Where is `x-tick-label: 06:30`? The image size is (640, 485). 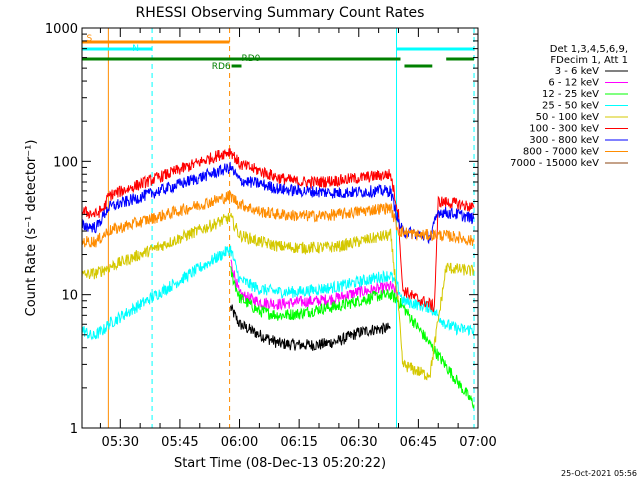
x-tick-label: 06:30 is located at coordinates (358, 442).